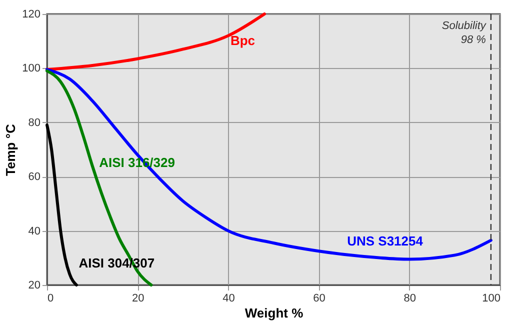 The height and width of the screenshot is (324, 513). Describe the element at coordinates (491, 298) in the screenshot. I see `x-tick-label: 100` at that location.